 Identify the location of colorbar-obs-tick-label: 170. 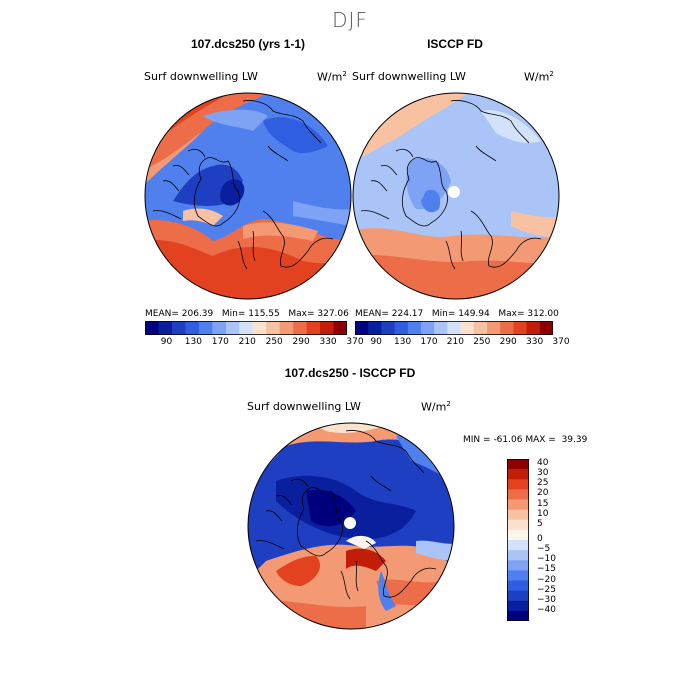
(429, 342).